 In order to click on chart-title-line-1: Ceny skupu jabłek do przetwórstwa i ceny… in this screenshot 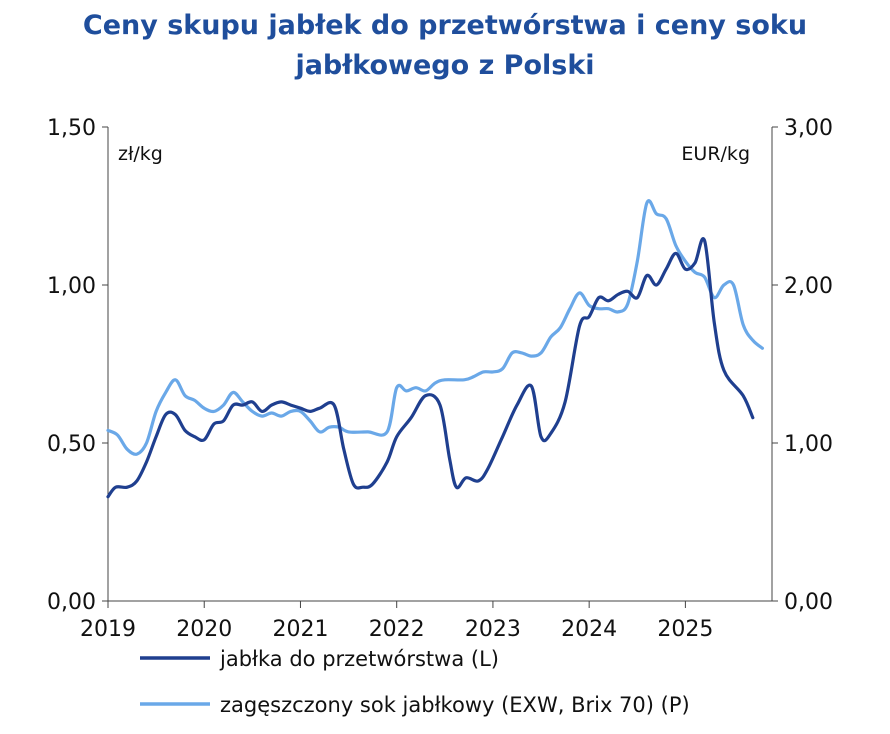, I will do `click(445, 25)`.